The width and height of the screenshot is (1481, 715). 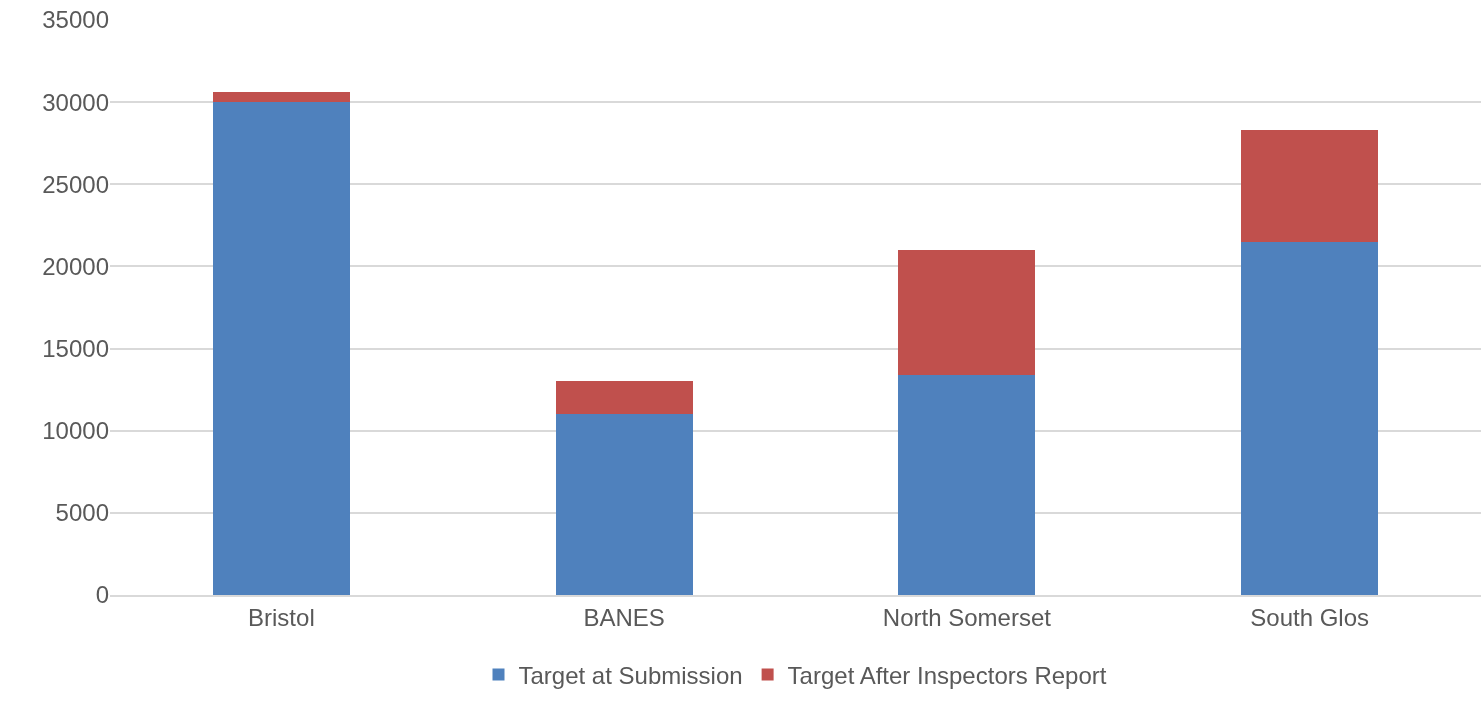 What do you see at coordinates (75, 266) in the screenshot?
I see `y-tick-label: 20000` at bounding box center [75, 266].